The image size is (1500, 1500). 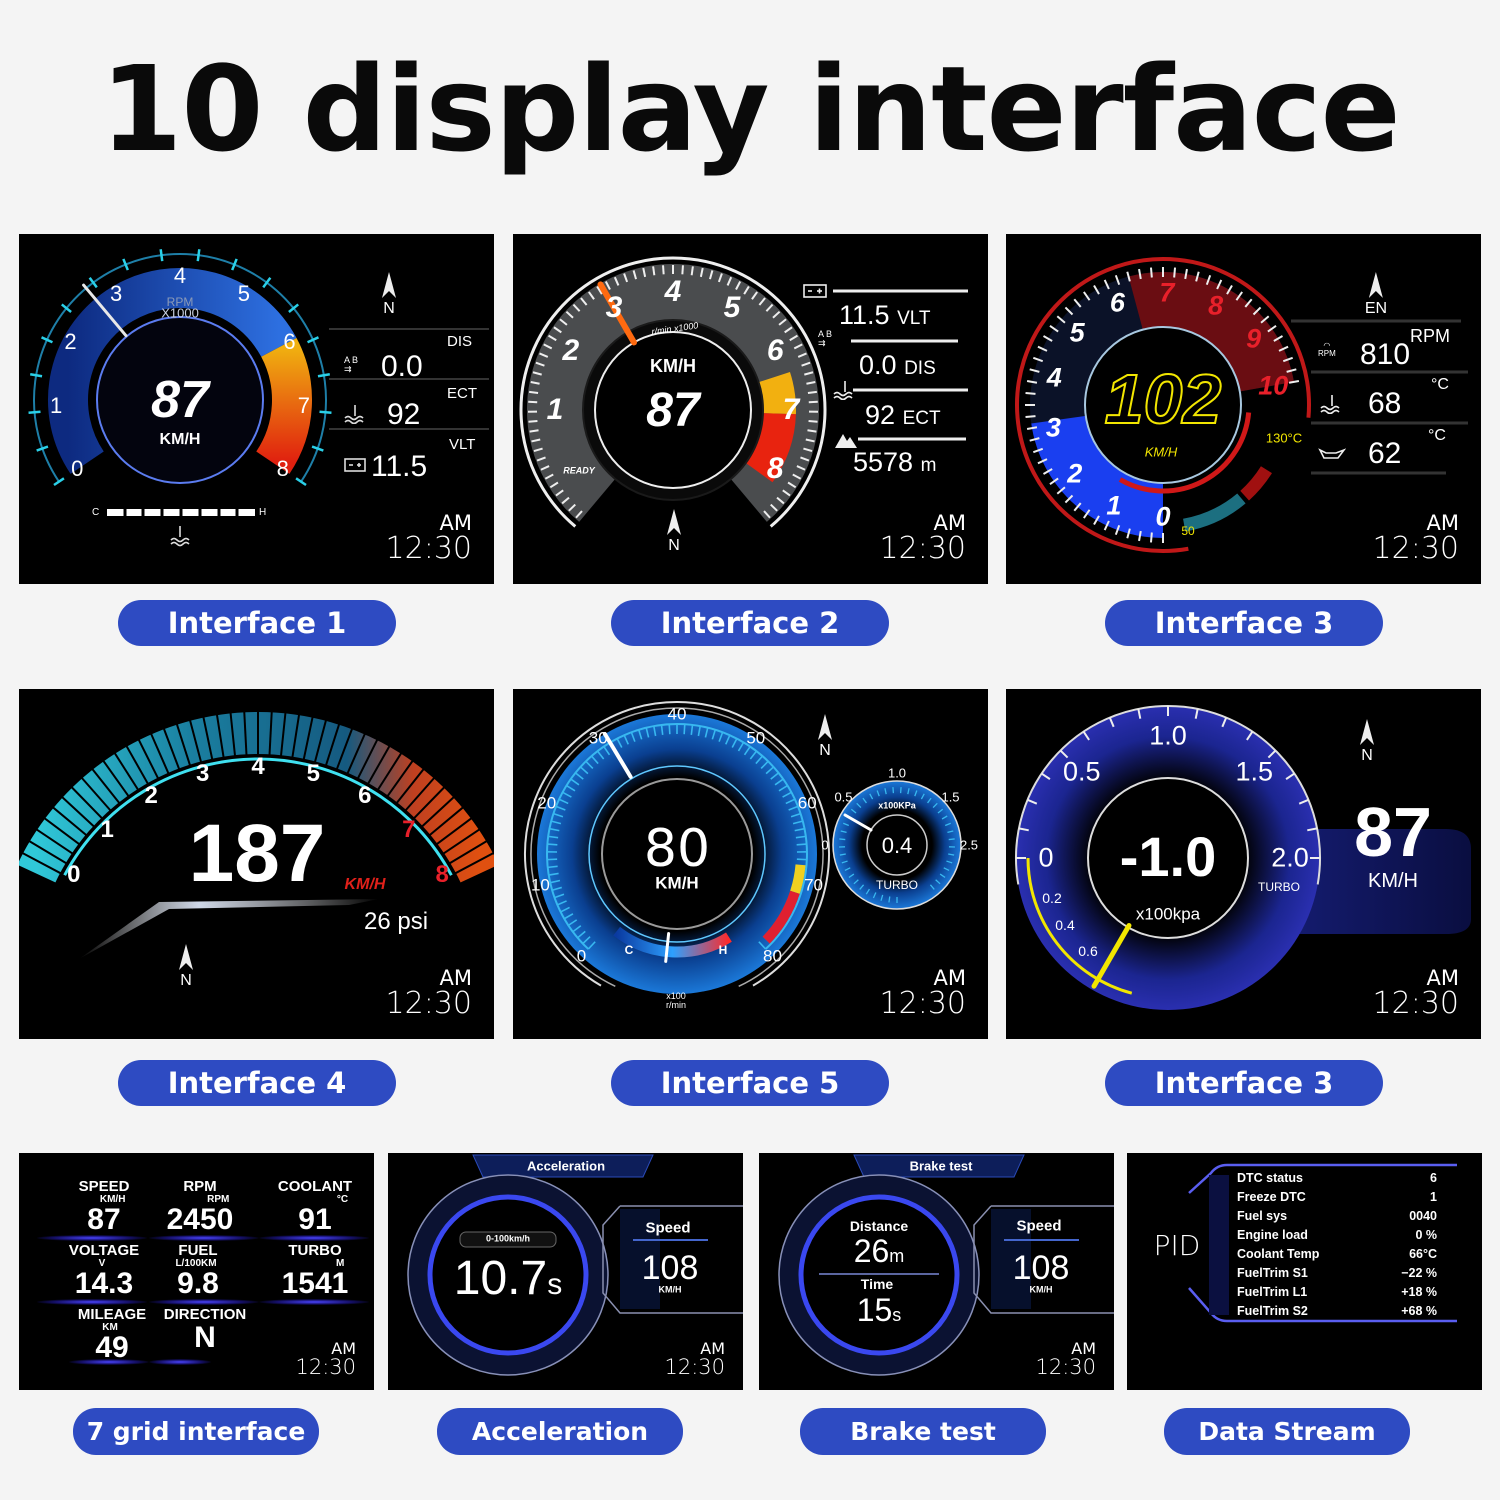 I want to click on grid-cell-fuel: FUEL L/100KM 9.8, so click(x=197, y=1271).